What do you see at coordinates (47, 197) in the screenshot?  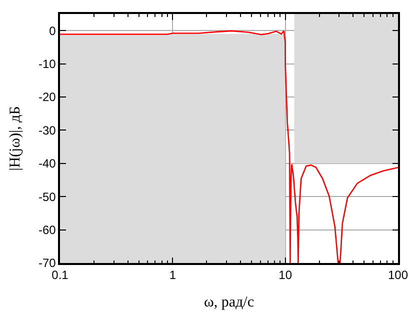 I see `y-tick-label: -50` at bounding box center [47, 197].